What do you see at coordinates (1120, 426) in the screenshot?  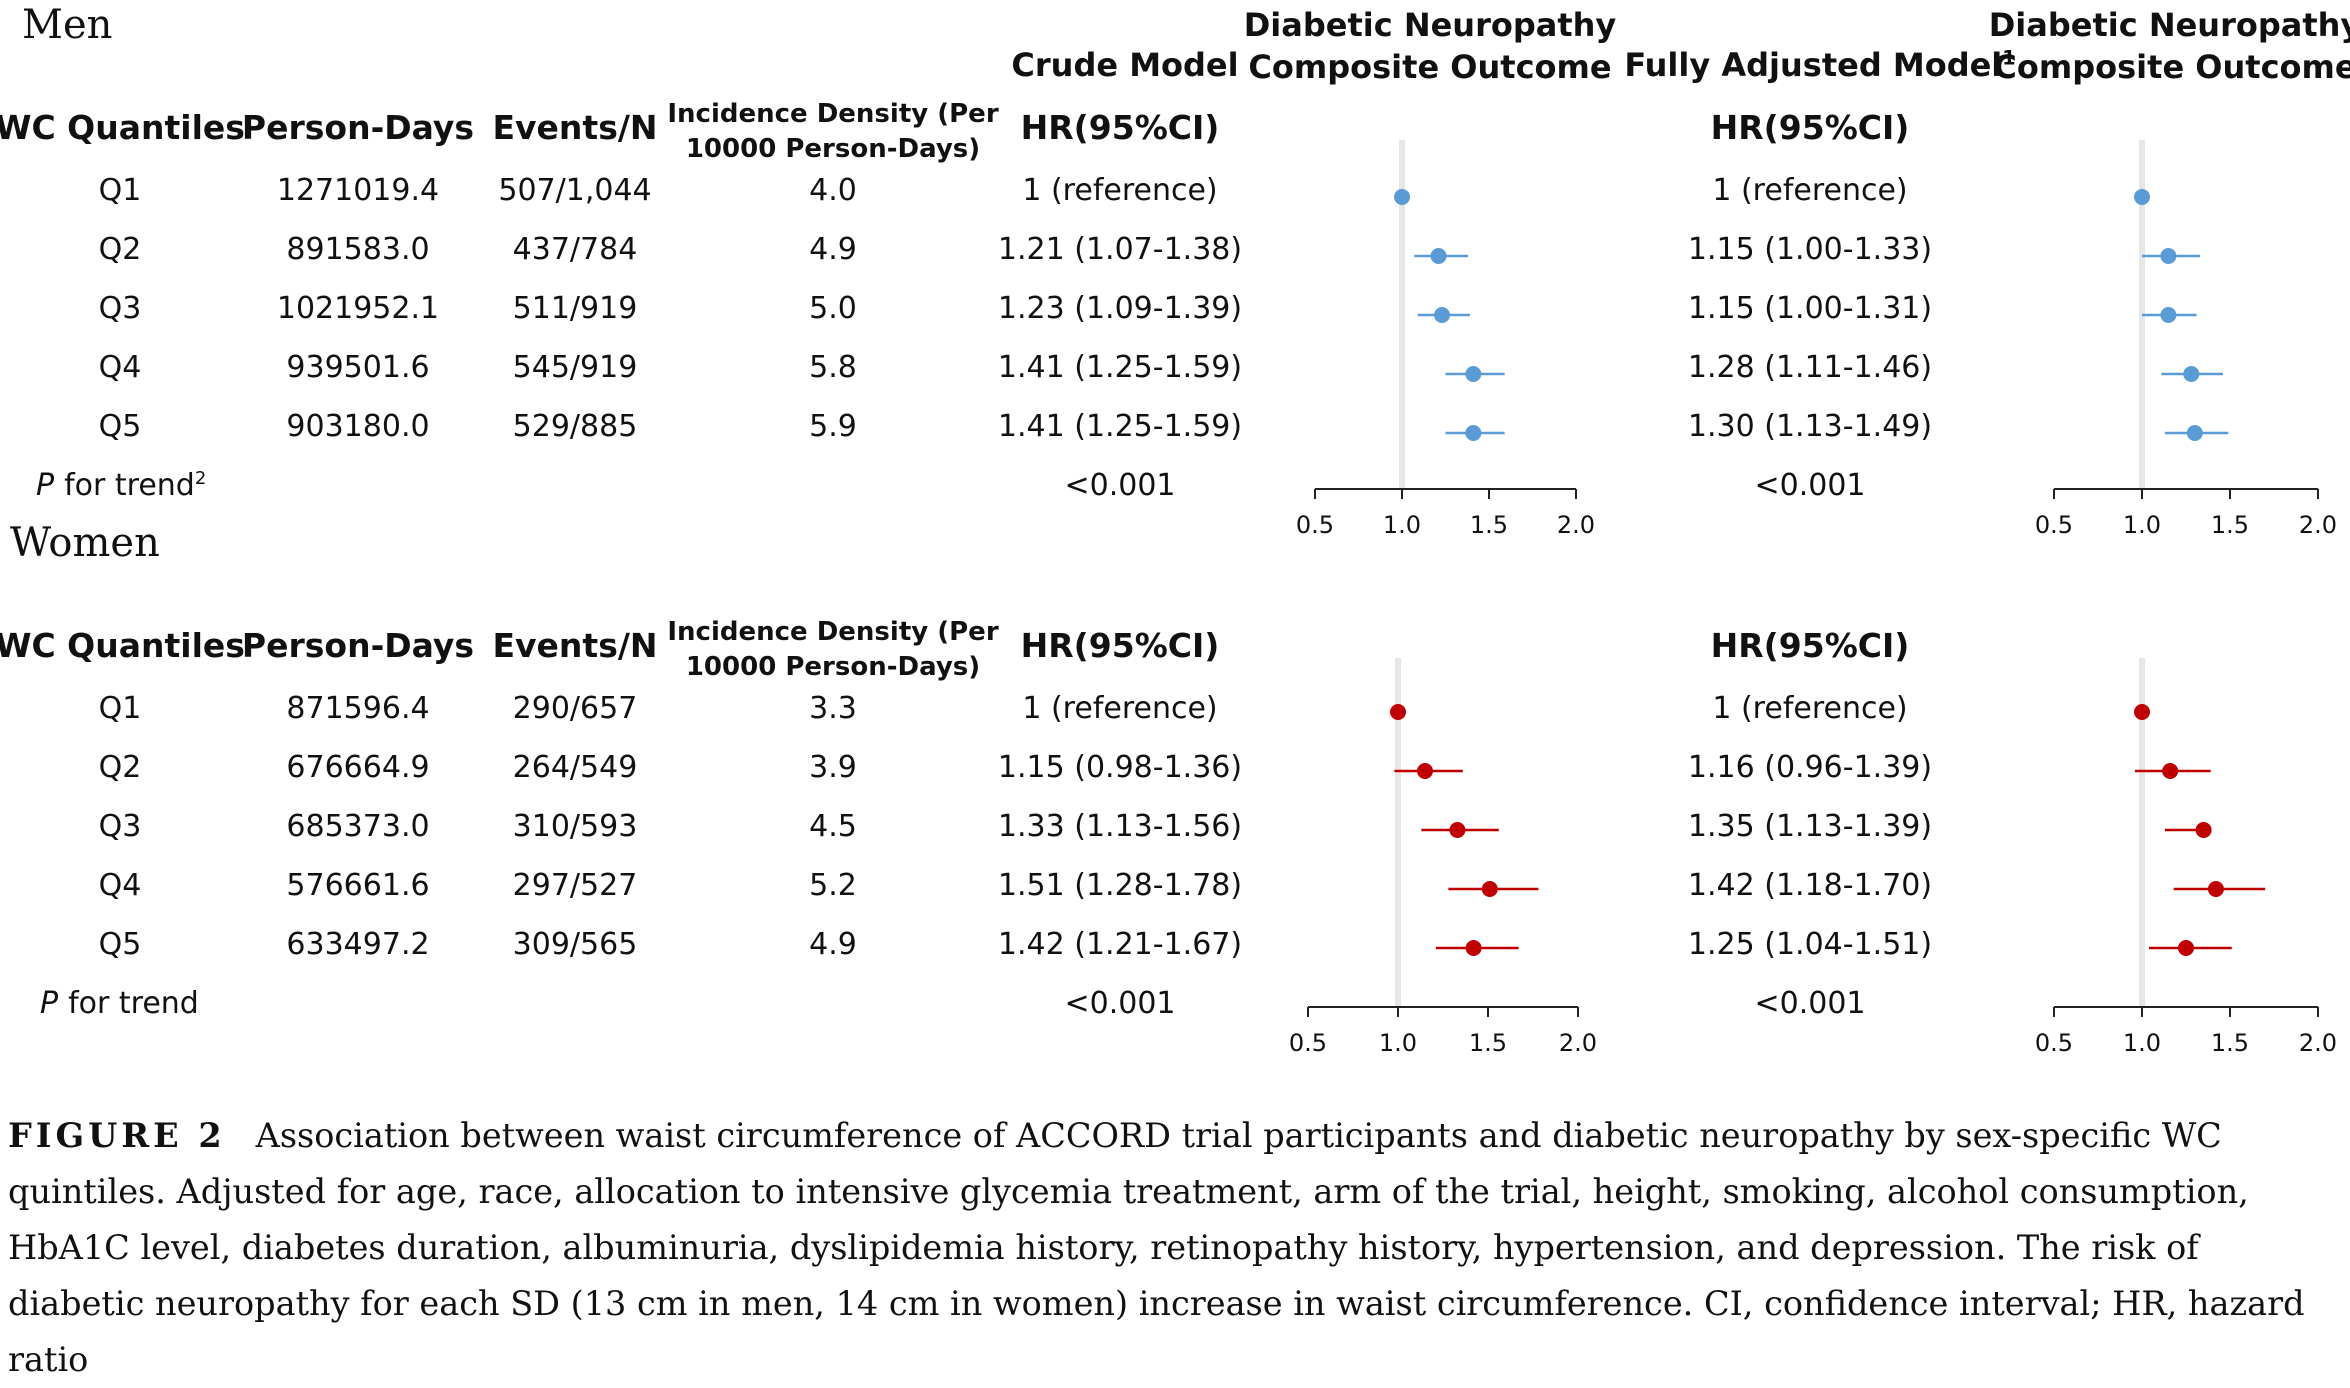 I see `table-cell-crude: 1.41 (1.25-1.59)` at bounding box center [1120, 426].